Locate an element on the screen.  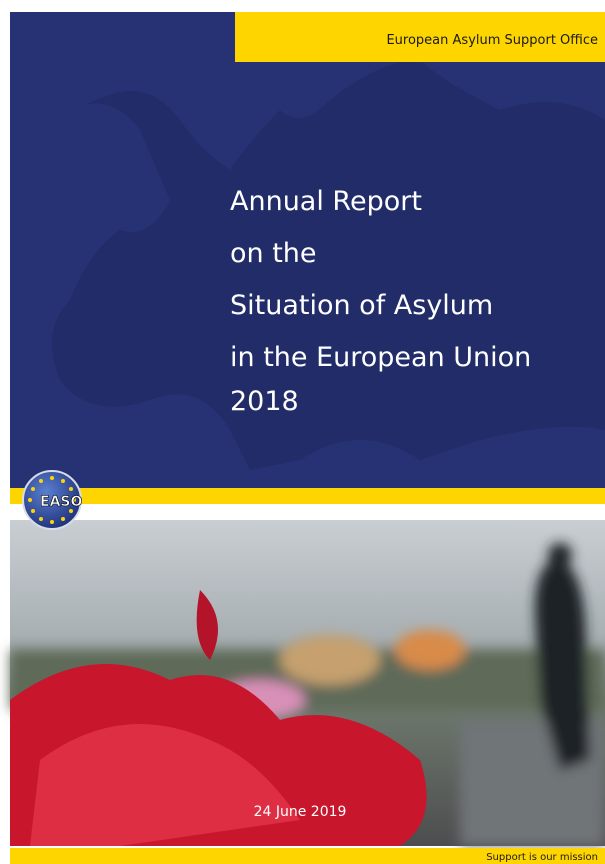
date: 24 June 2019 is located at coordinates (300, 812).